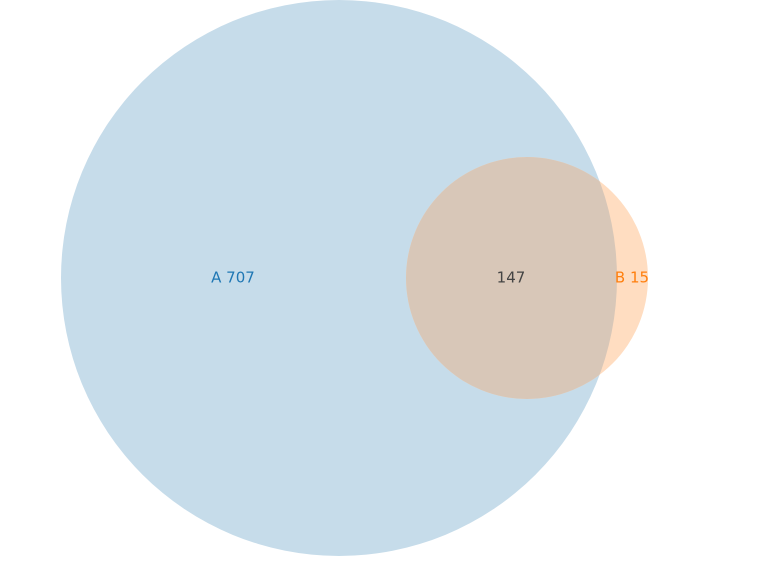 Image resolution: width=766 pixels, height=570 pixels. What do you see at coordinates (632, 278) in the screenshot?
I see `set-b-label: B 15` at bounding box center [632, 278].